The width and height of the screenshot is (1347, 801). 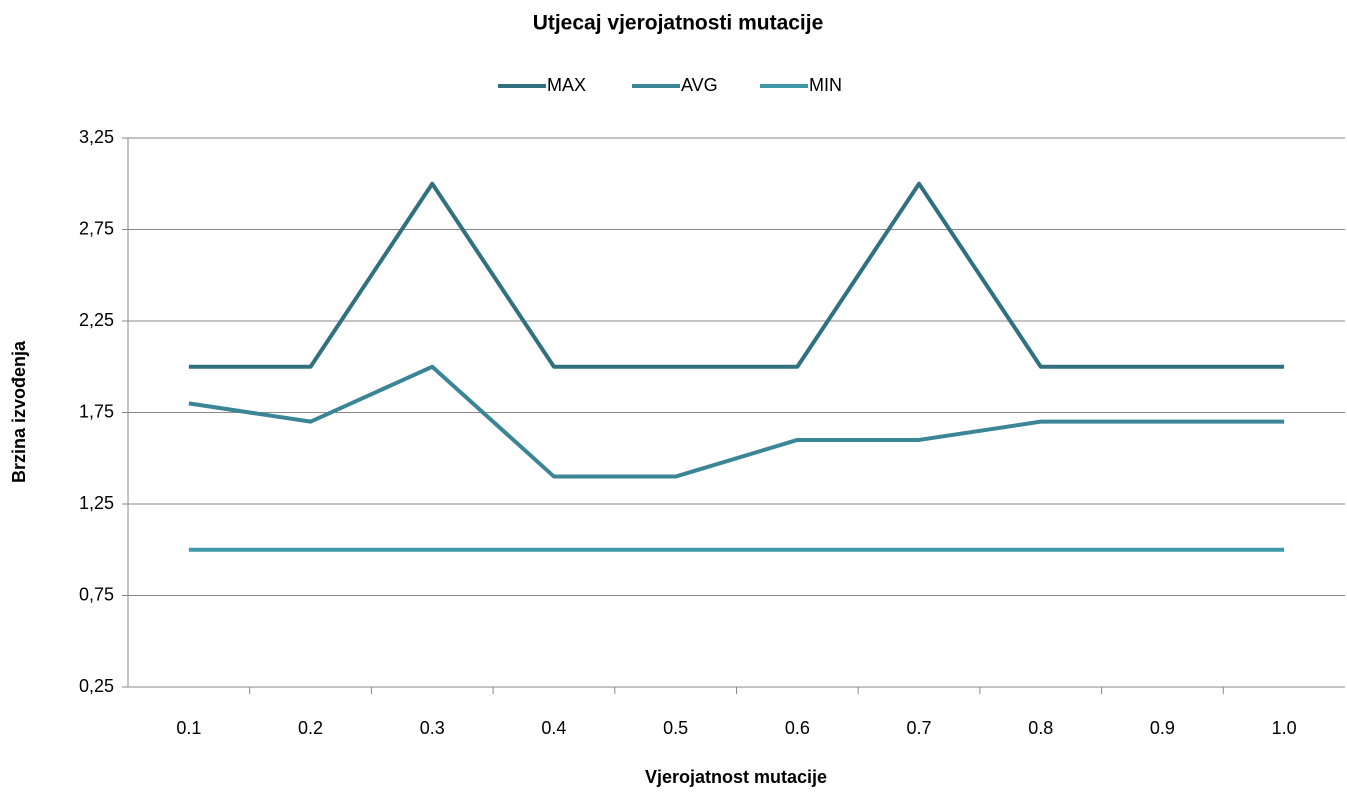 What do you see at coordinates (736, 421) in the screenshot?
I see `line-series` at bounding box center [736, 421].